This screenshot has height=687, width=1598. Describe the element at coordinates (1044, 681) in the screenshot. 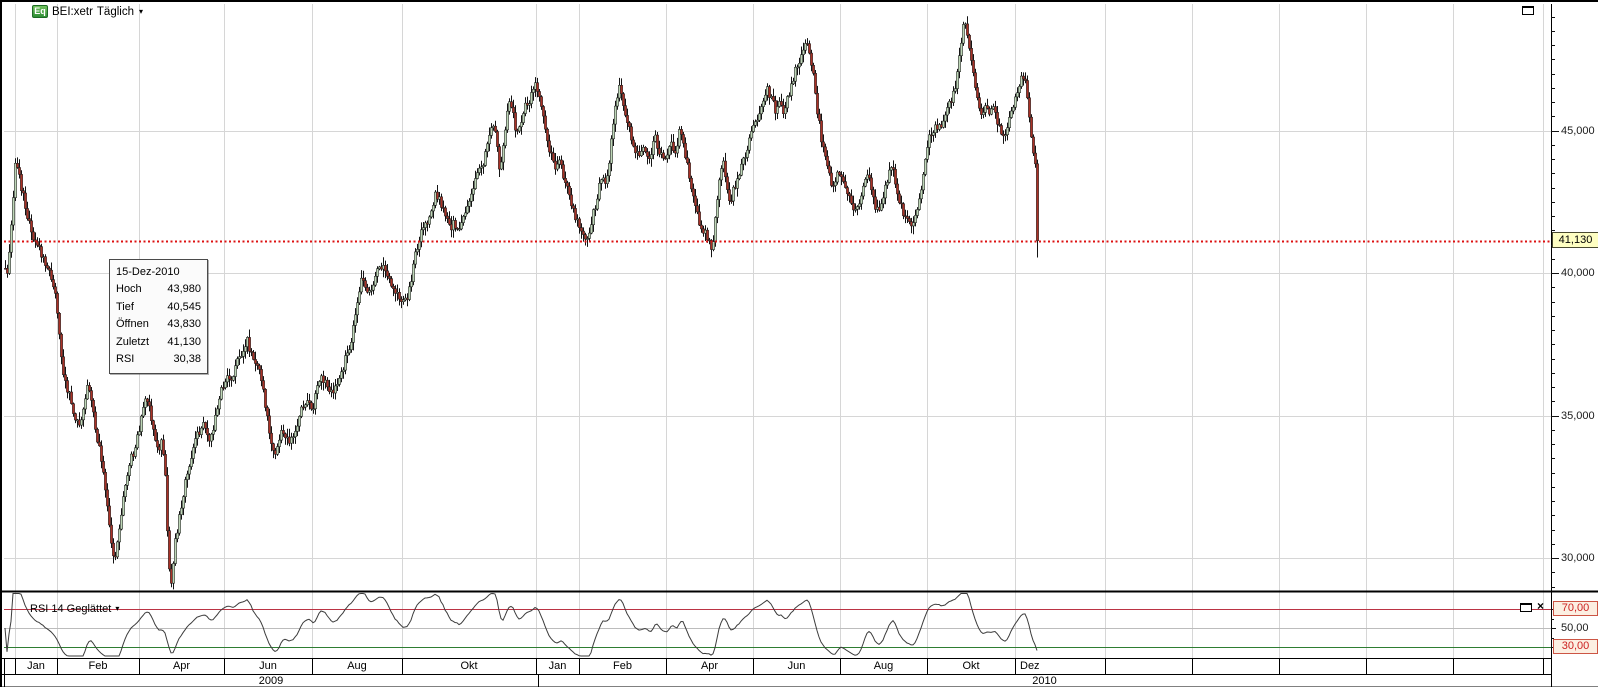

I see `year-axis-label: 2010` at that location.